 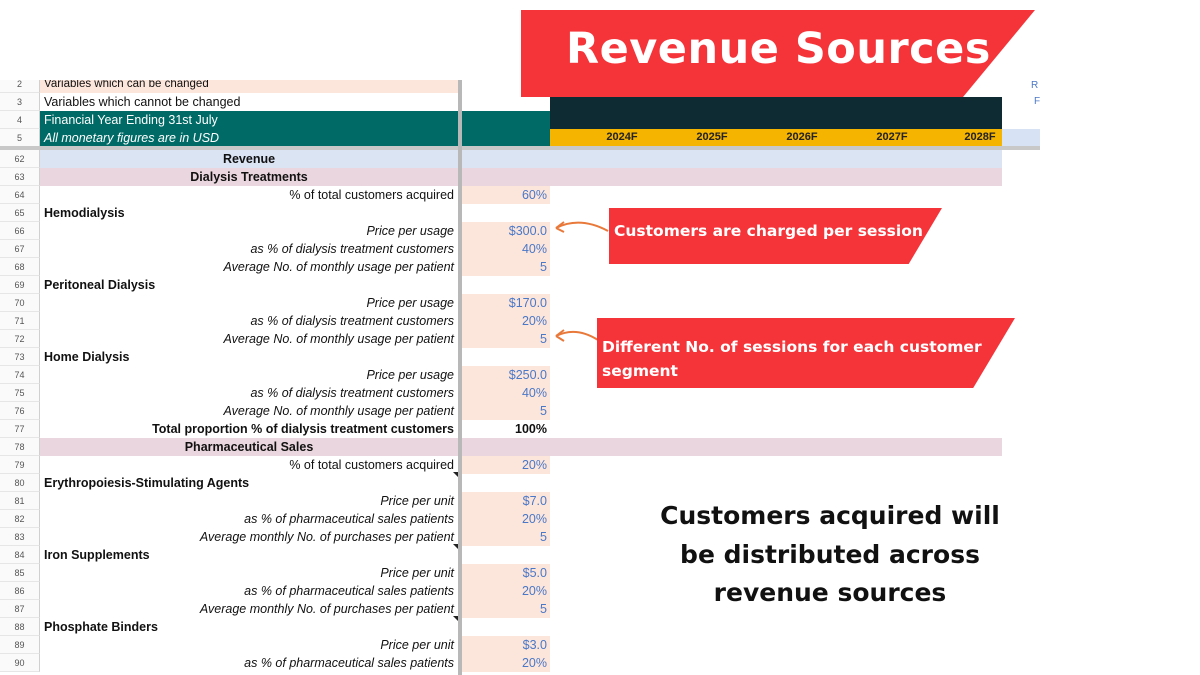 I want to click on row-number: 4, so click(x=20, y=120).